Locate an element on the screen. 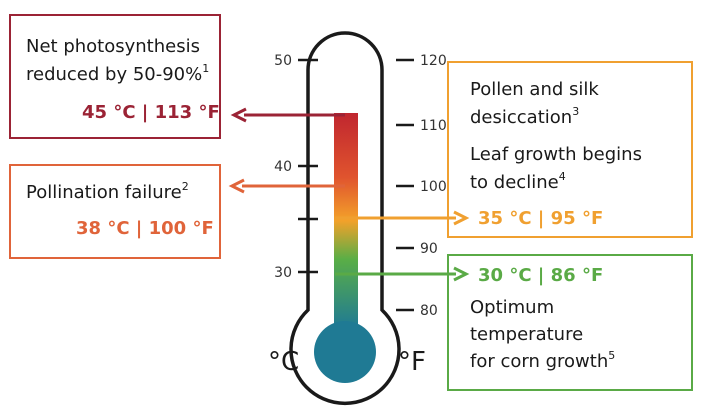  fahrenheit-tick-label: 80 is located at coordinates (429, 311).